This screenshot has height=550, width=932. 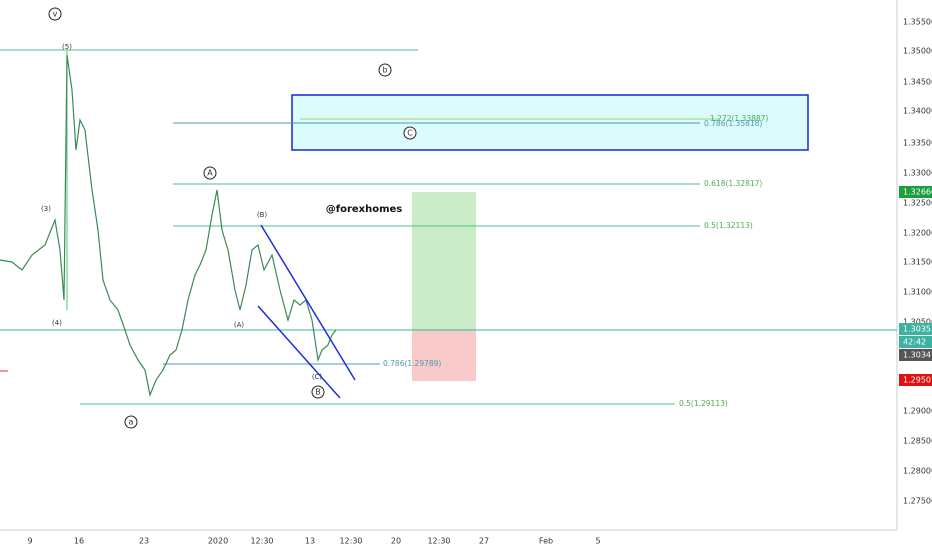 What do you see at coordinates (484, 541) in the screenshot?
I see `time-label: 27` at bounding box center [484, 541].